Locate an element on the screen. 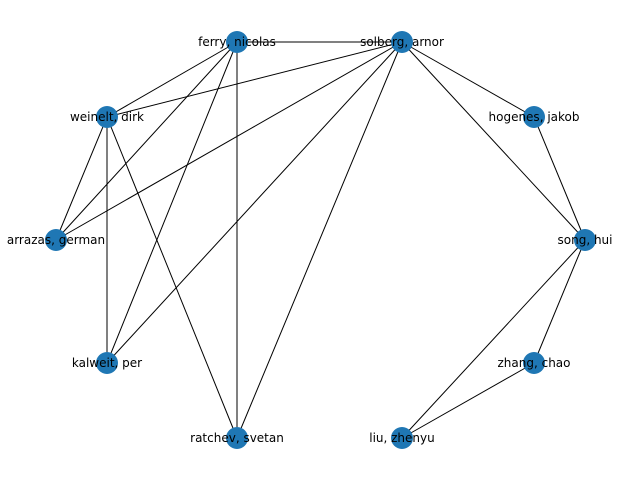  node-label: weinelt, dirk is located at coordinates (107, 117).